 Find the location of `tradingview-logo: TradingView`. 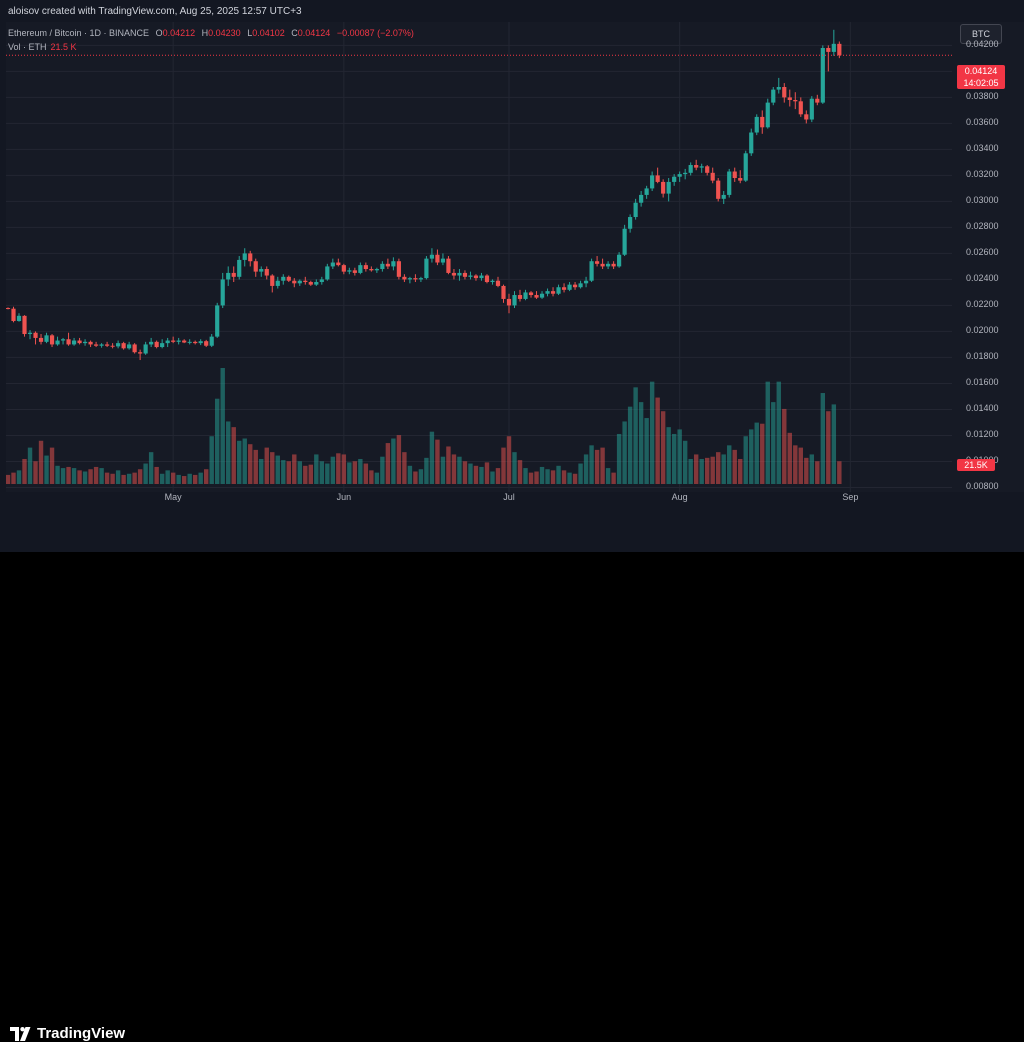

tradingview-logo: TradingView is located at coordinates (67, 1033).